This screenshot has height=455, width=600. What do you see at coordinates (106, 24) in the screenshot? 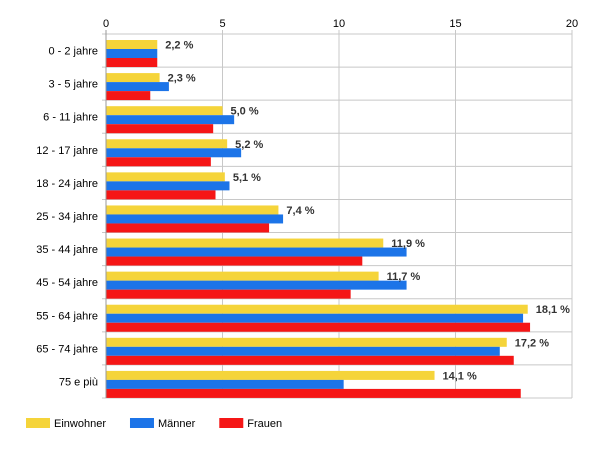
I see `x-tick-label: 0` at bounding box center [106, 24].